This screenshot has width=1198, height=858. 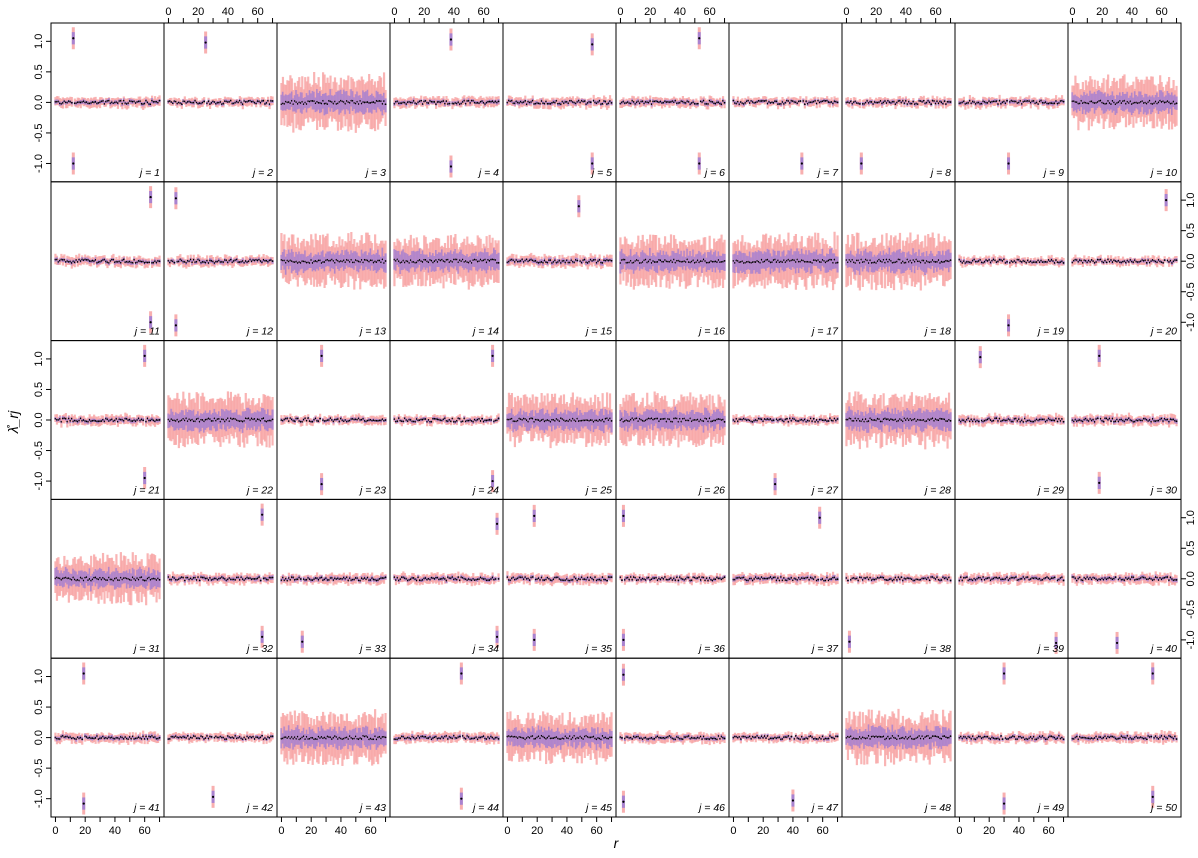 I want to click on panel-label-18: j = 18, so click(x=937, y=332).